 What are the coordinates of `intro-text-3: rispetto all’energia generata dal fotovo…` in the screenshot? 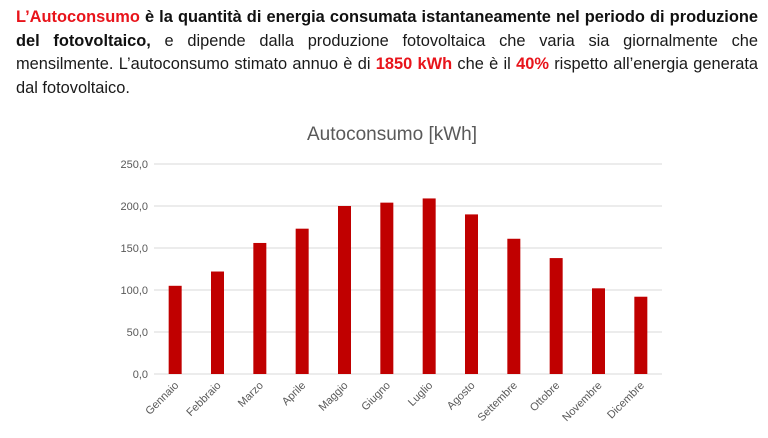 It's located at (387, 76).